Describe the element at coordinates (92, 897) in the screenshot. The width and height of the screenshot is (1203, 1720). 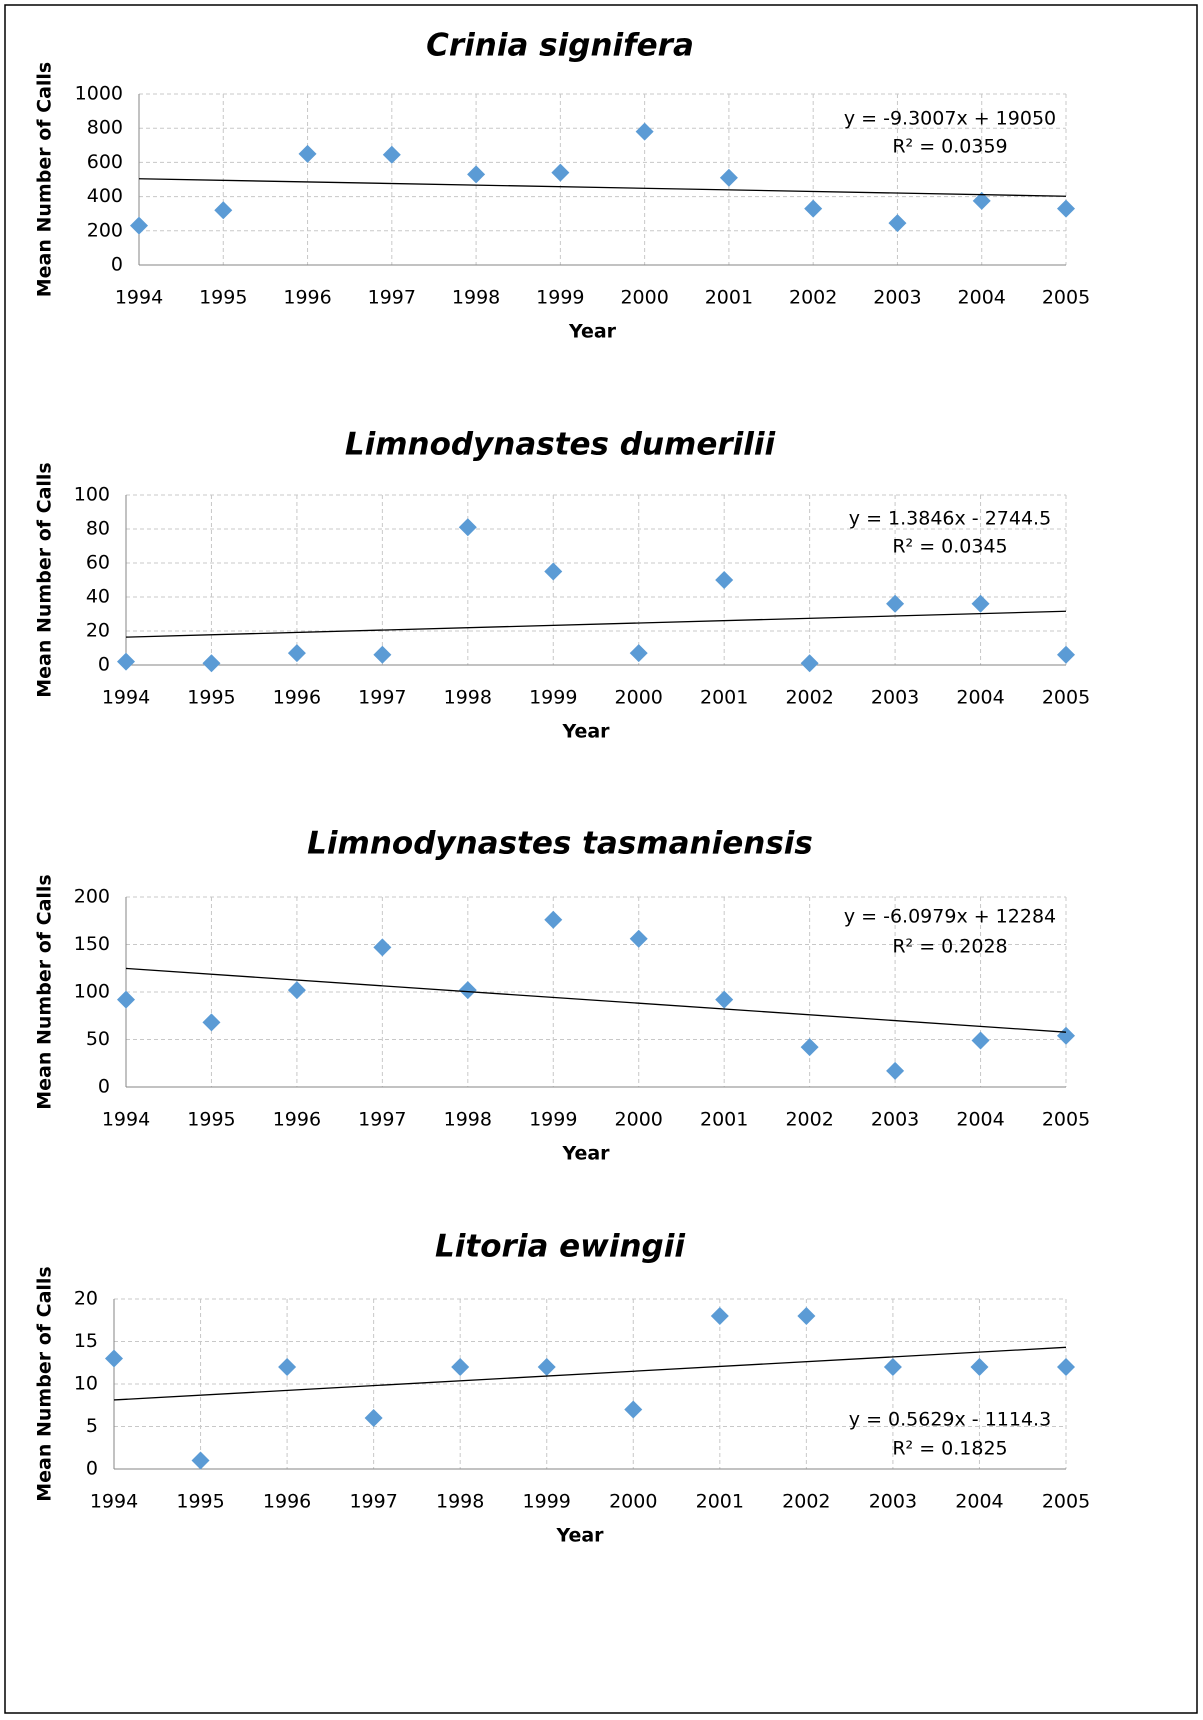
I see `y-tick-label: 200` at that location.